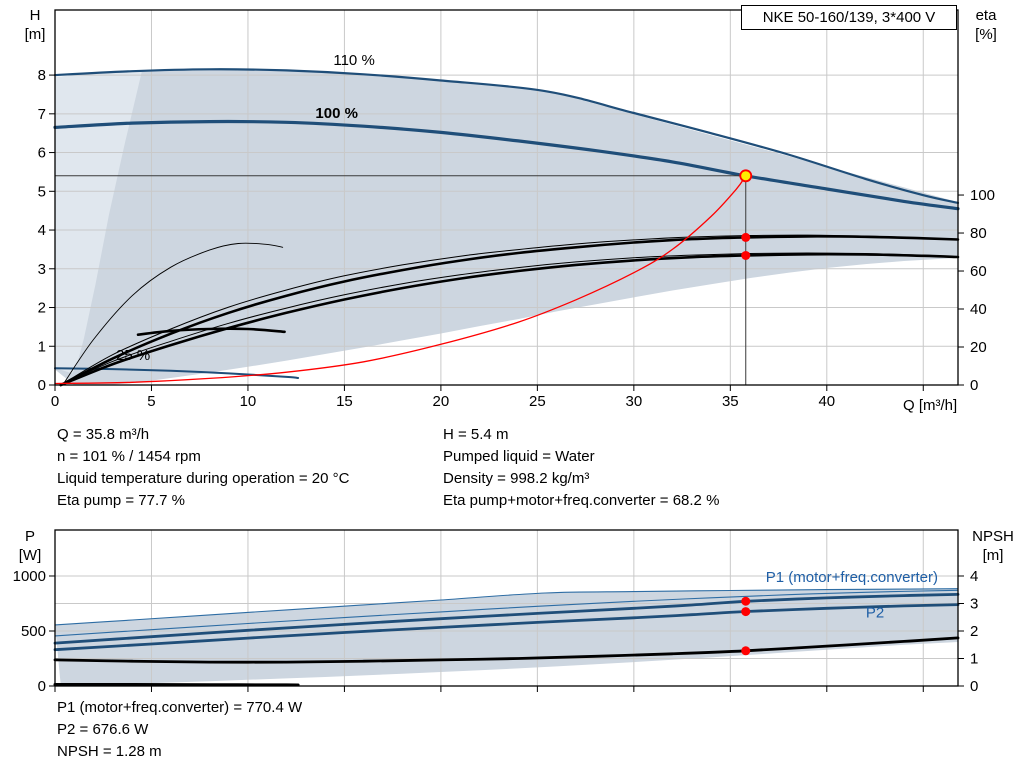 The image size is (1024, 781). I want to click on left-tick-label: 3, so click(42, 269).